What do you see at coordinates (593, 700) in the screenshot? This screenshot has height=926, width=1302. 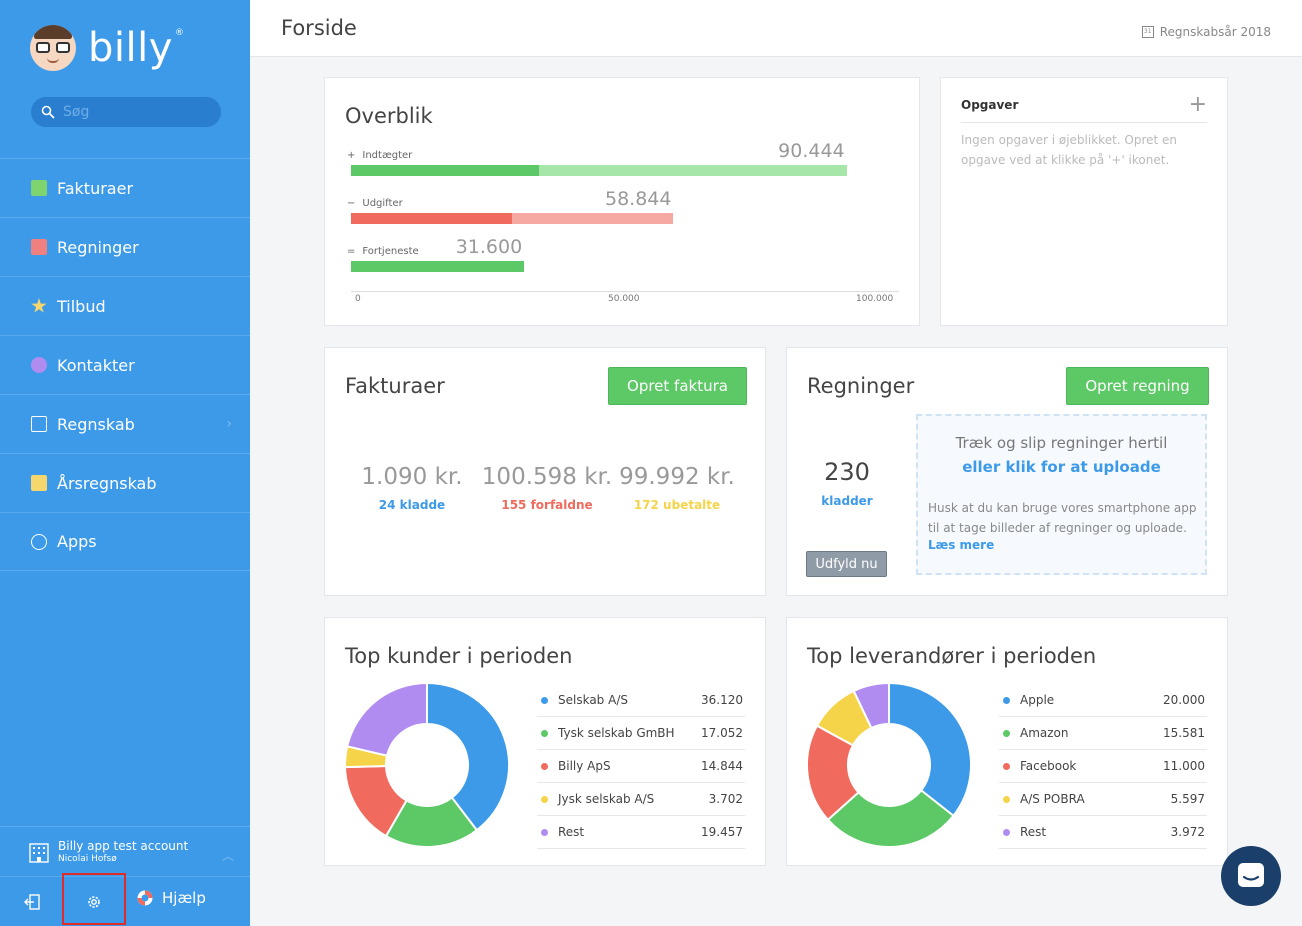 I see `legend-name: Selskab A/S` at bounding box center [593, 700].